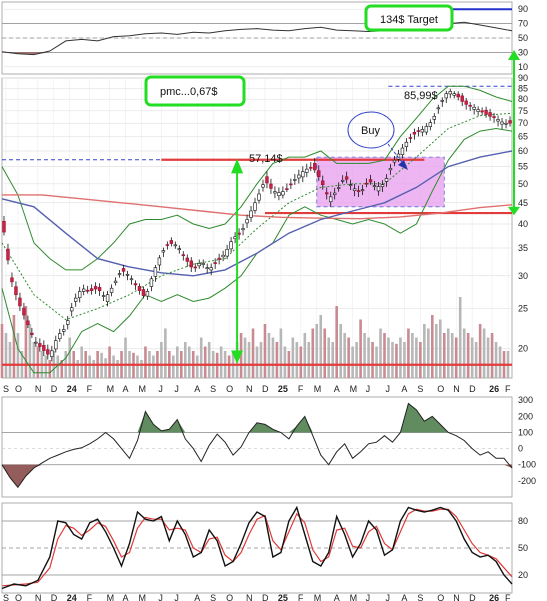  Describe the element at coordinates (494, 389) in the screenshot. I see `x-axis-label: 26` at that location.